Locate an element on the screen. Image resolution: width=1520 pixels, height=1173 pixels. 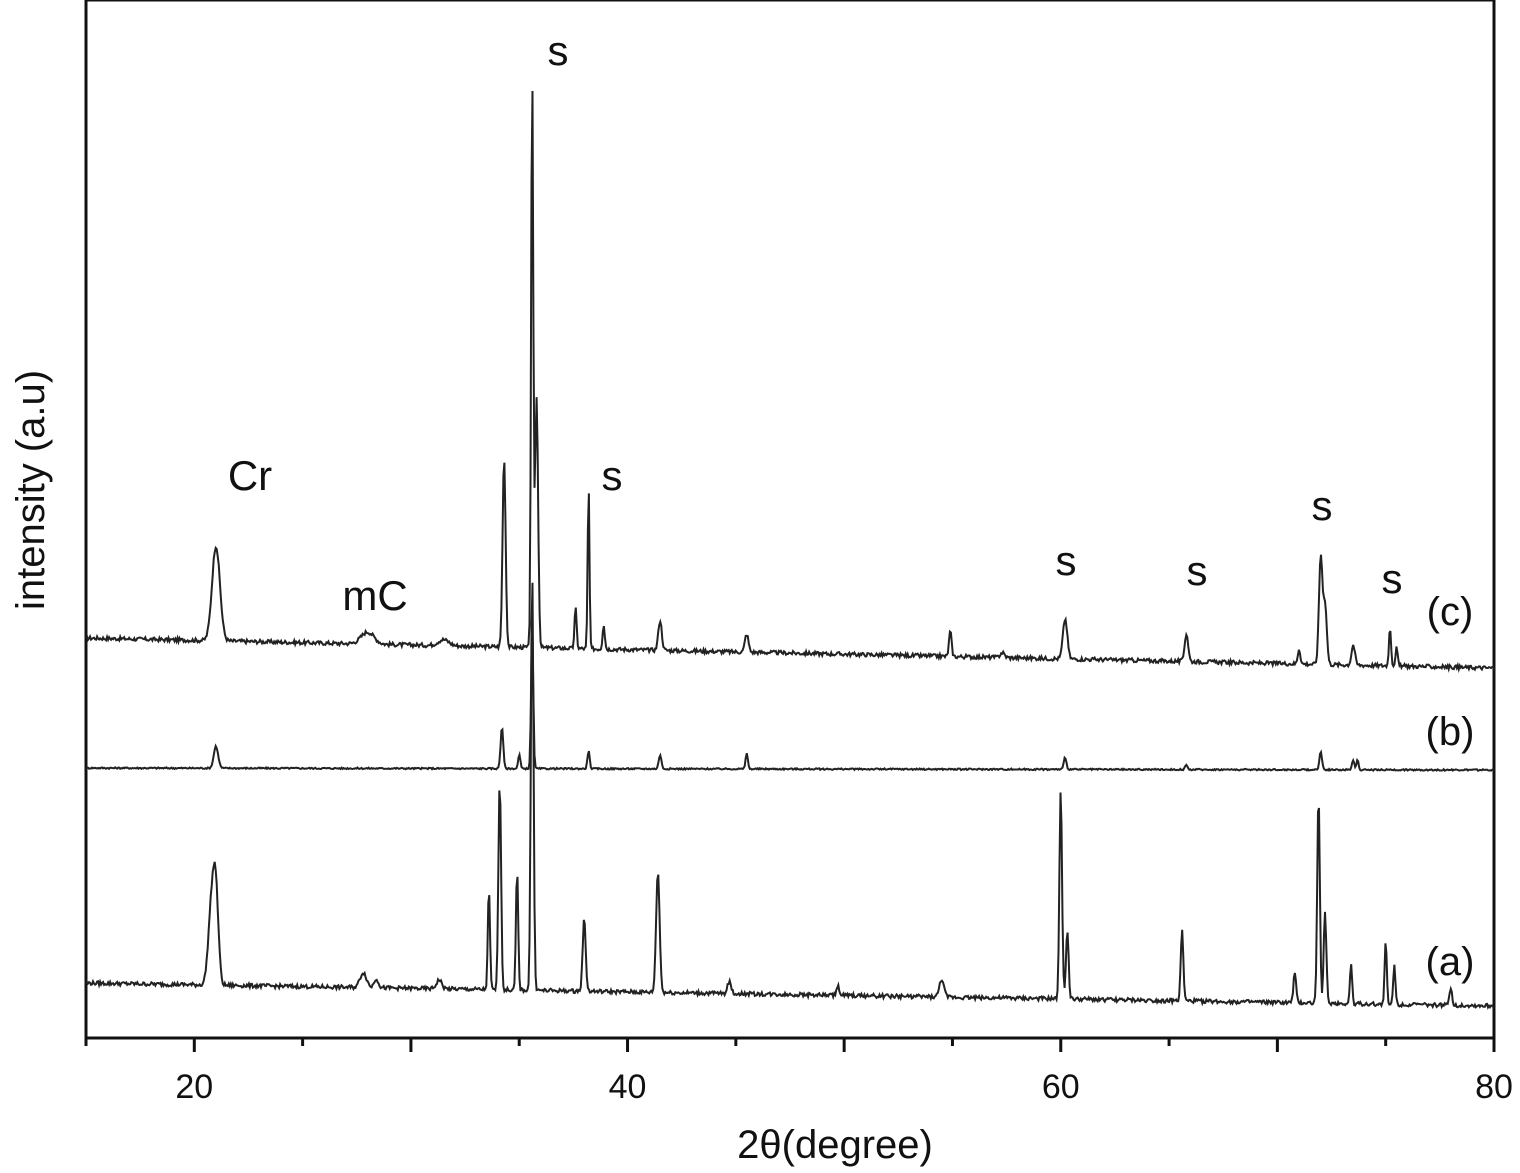
x-tick-label: 20 is located at coordinates (194, 1087).